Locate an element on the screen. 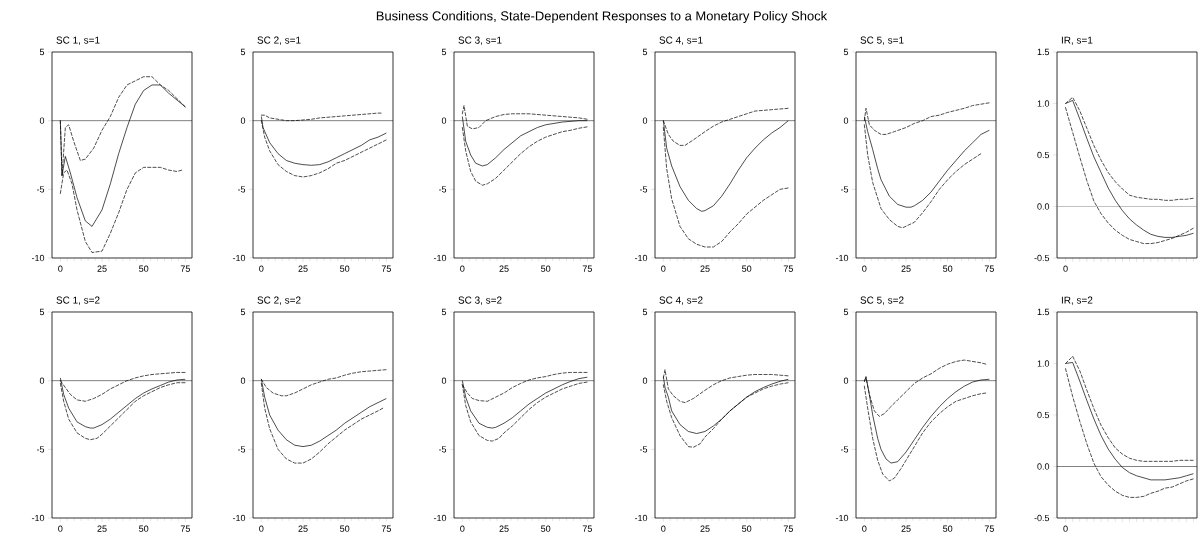 This screenshot has width=1203, height=541. text: Business Conditions, State-Dependent Responses to a Monetary Policy Shock is located at coordinates (602, 17).